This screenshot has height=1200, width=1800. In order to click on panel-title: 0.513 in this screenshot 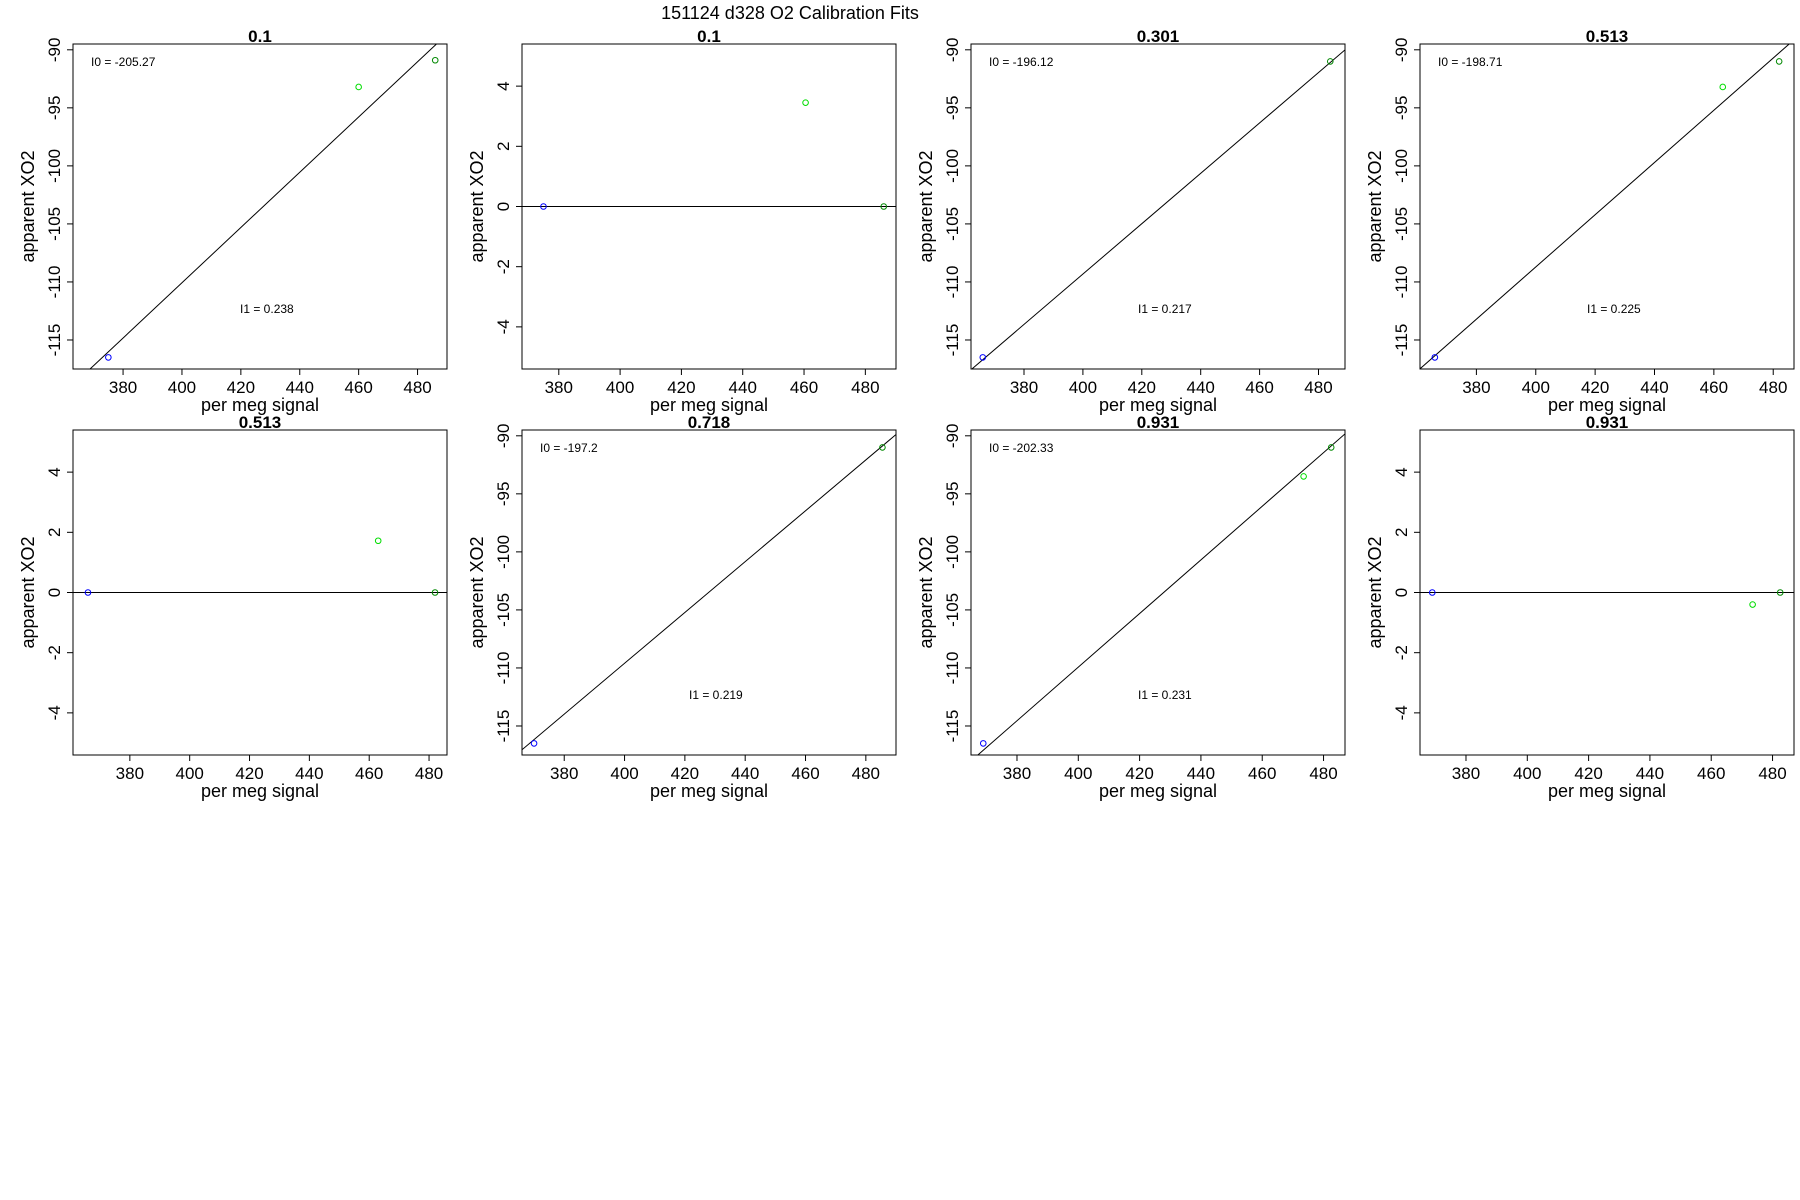, I will do `click(1607, 36)`.